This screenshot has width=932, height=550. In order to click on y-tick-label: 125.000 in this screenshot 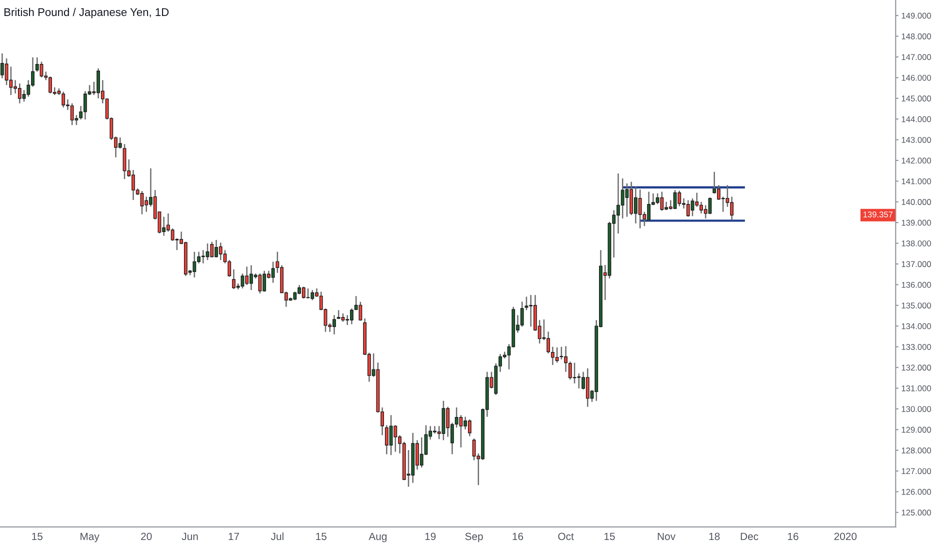, I will do `click(917, 513)`.